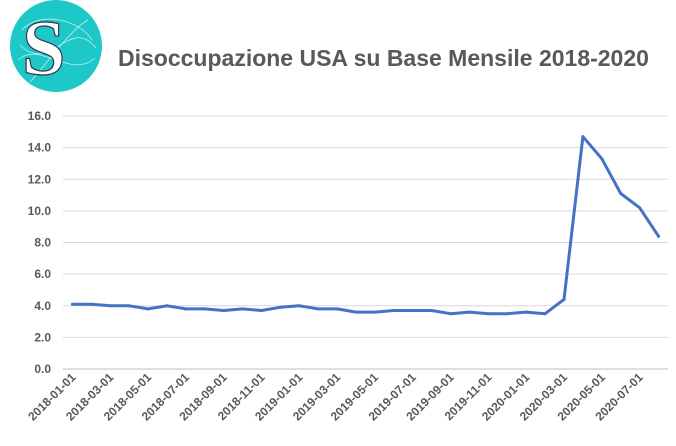 This screenshot has height=446, width=676. I want to click on y-tick-label: 12.0, so click(40, 179).